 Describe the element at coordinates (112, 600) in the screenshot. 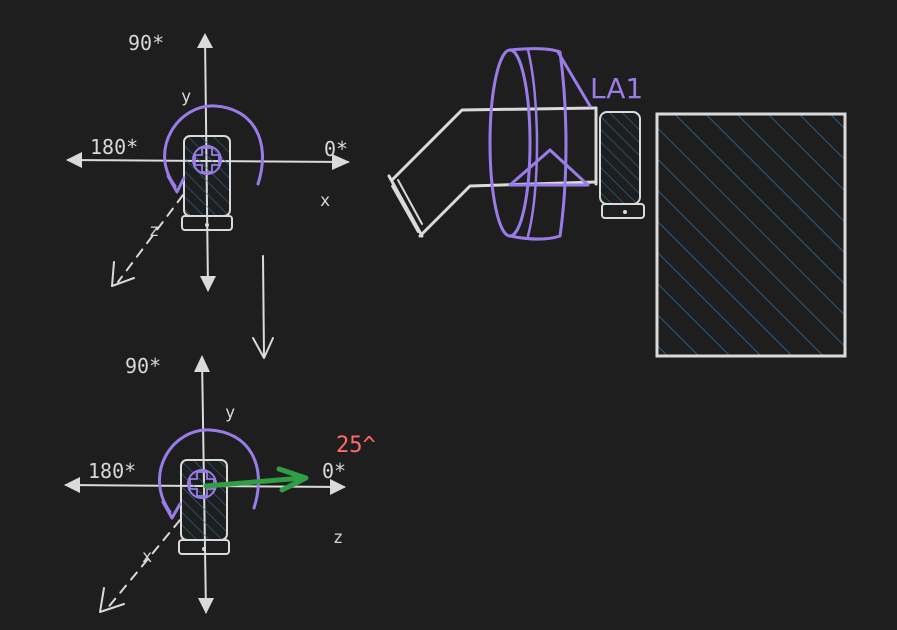

I see `bottom-x-arrowhead-icon` at that location.